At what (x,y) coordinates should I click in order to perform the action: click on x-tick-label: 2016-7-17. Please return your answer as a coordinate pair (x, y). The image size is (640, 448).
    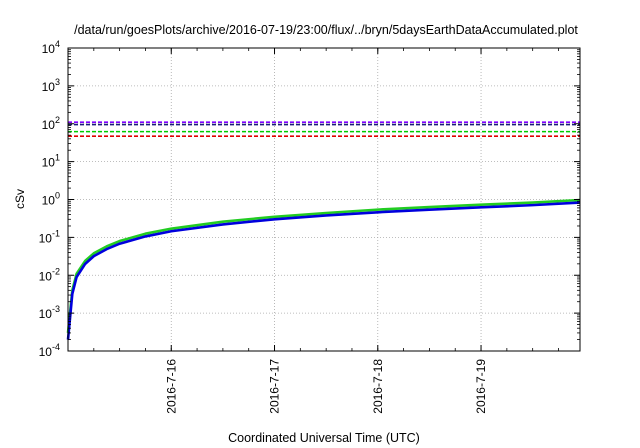
    Looking at the image, I should click on (275, 386).